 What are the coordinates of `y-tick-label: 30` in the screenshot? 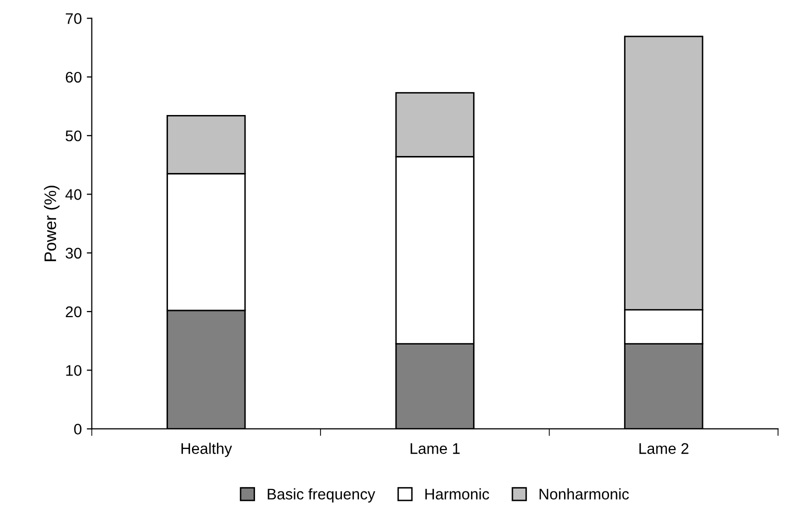 It's located at (74, 253).